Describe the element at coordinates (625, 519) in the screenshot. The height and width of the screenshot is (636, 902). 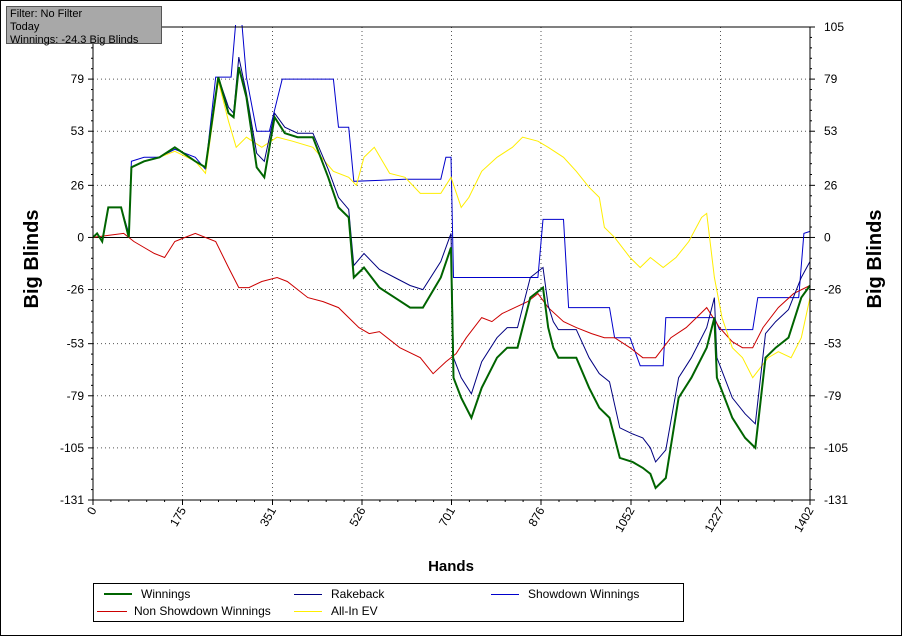
I see `x-tick-label: 1052` at that location.